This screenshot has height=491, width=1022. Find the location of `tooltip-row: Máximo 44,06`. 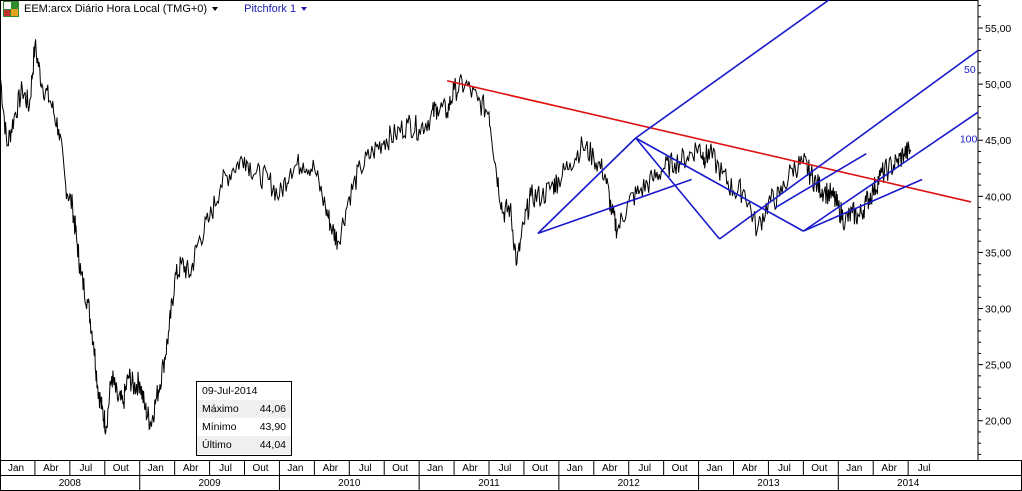

tooltip-row: Máximo 44,06 is located at coordinates (244, 409).